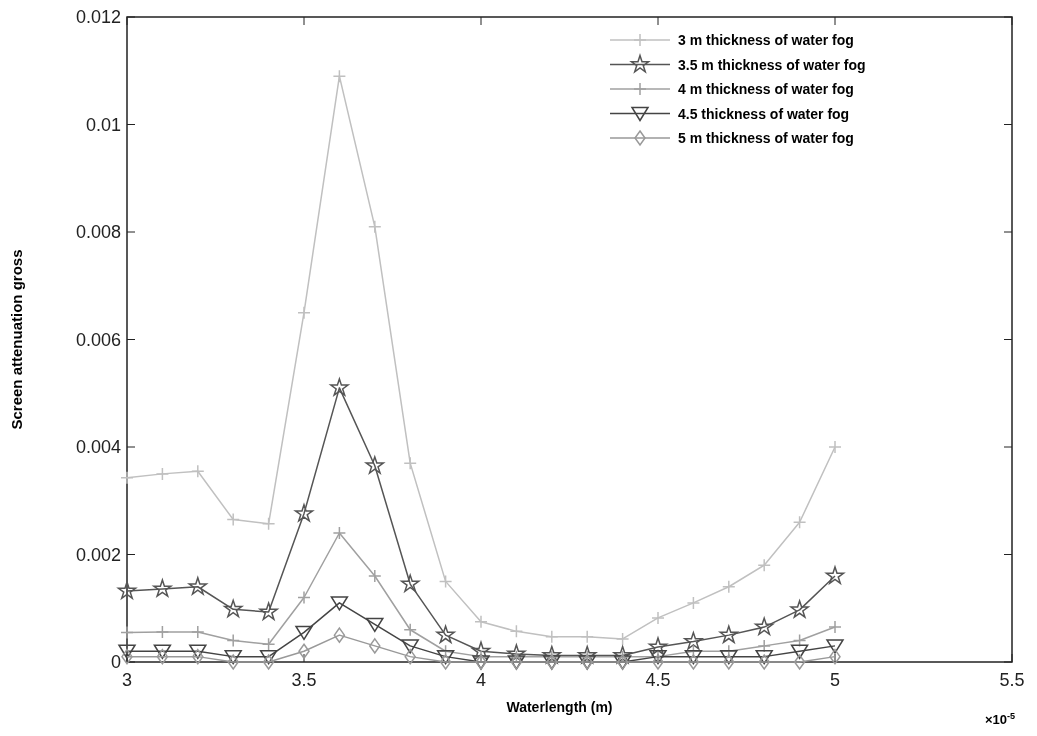 The width and height of the screenshot is (1037, 736). What do you see at coordinates (98, 17) in the screenshot?
I see `y-tick-label: 0.012` at bounding box center [98, 17].